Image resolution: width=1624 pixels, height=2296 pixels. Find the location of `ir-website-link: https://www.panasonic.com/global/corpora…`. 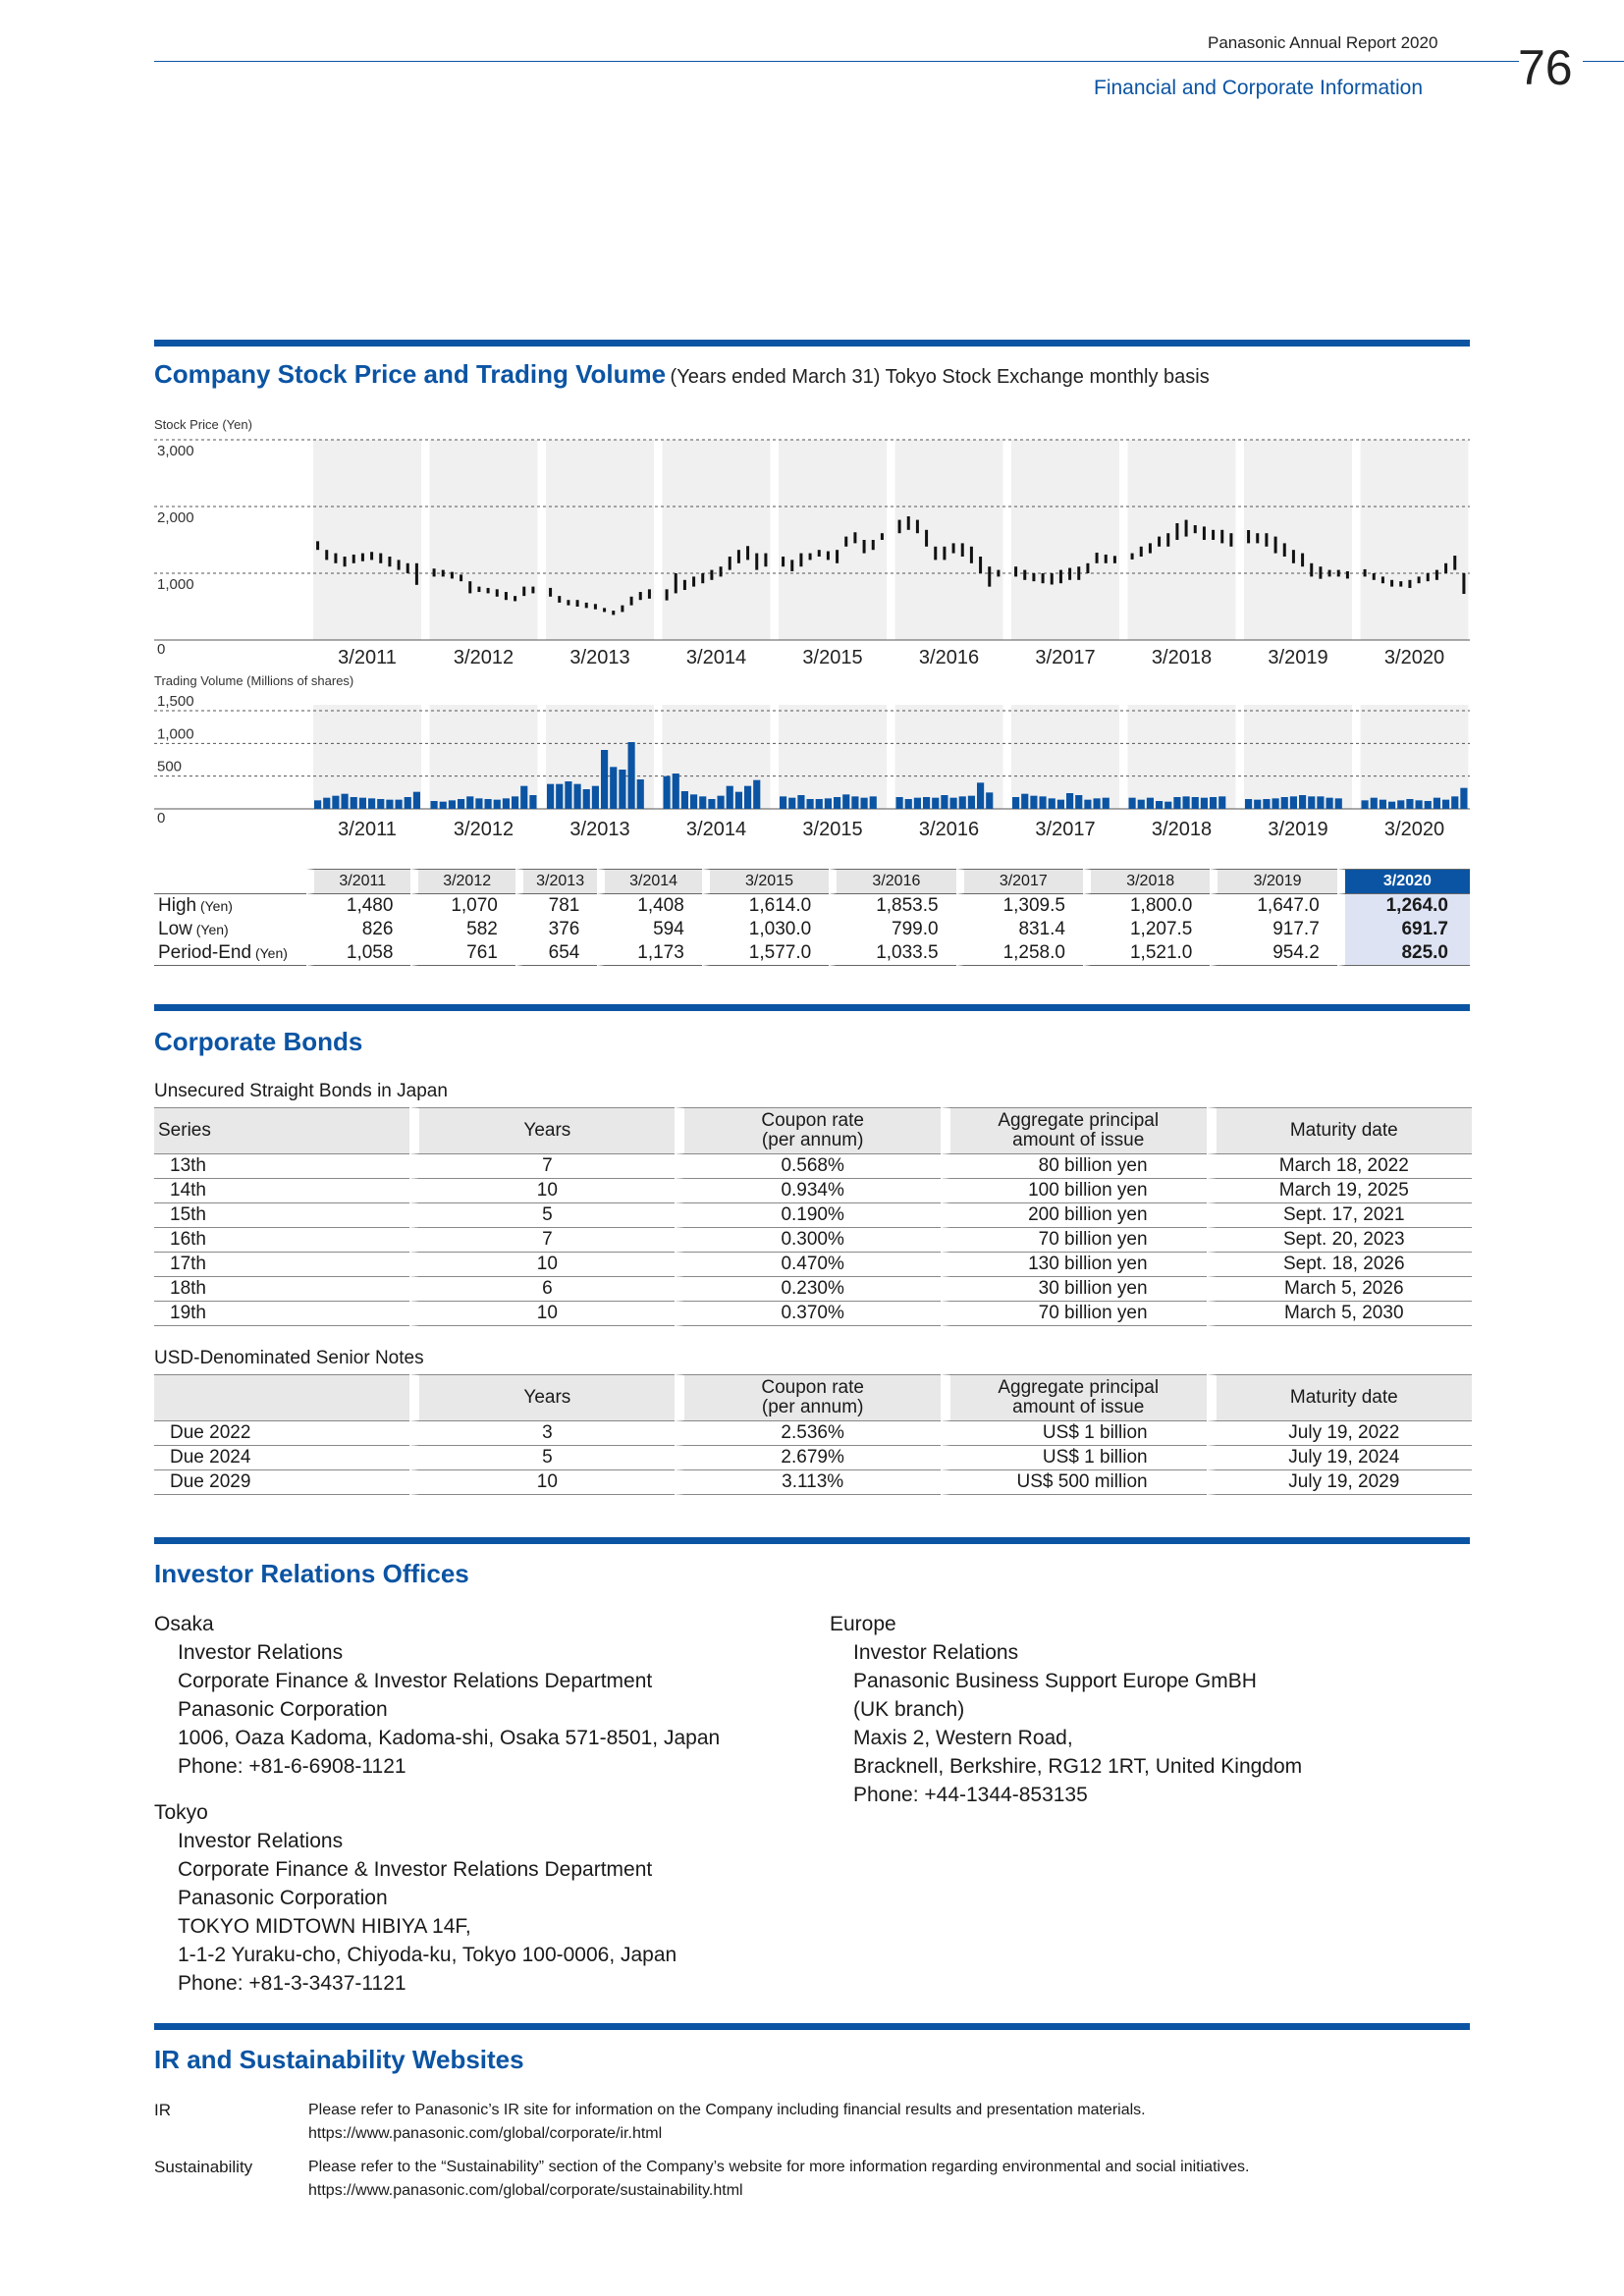

ir-website-link: https://www.panasonic.com/global/corpora… is located at coordinates (485, 2133).